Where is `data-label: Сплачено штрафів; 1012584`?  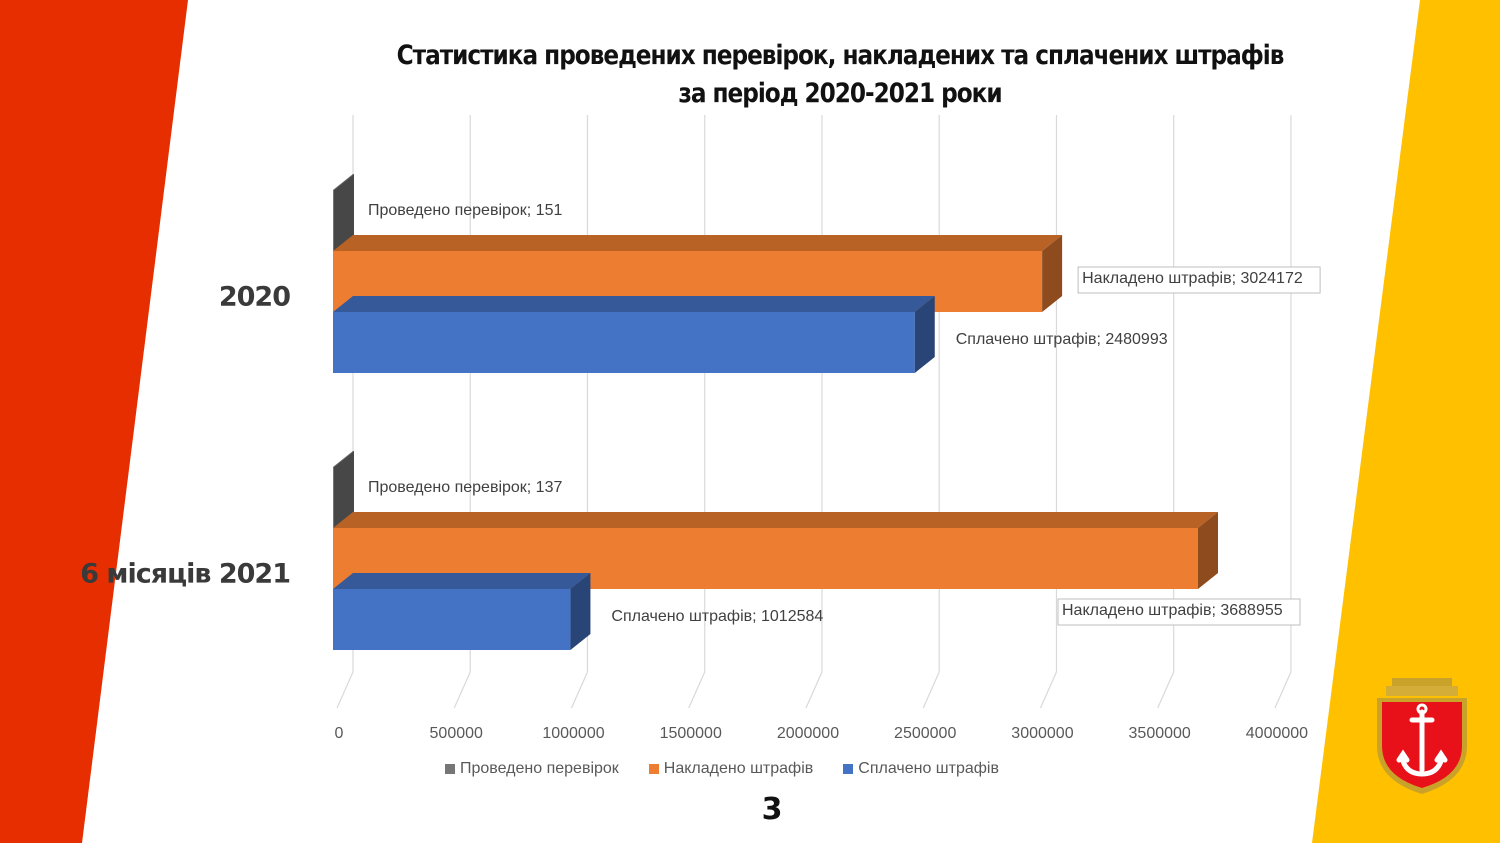
data-label: Сплачено штрафів; 1012584 is located at coordinates (717, 616).